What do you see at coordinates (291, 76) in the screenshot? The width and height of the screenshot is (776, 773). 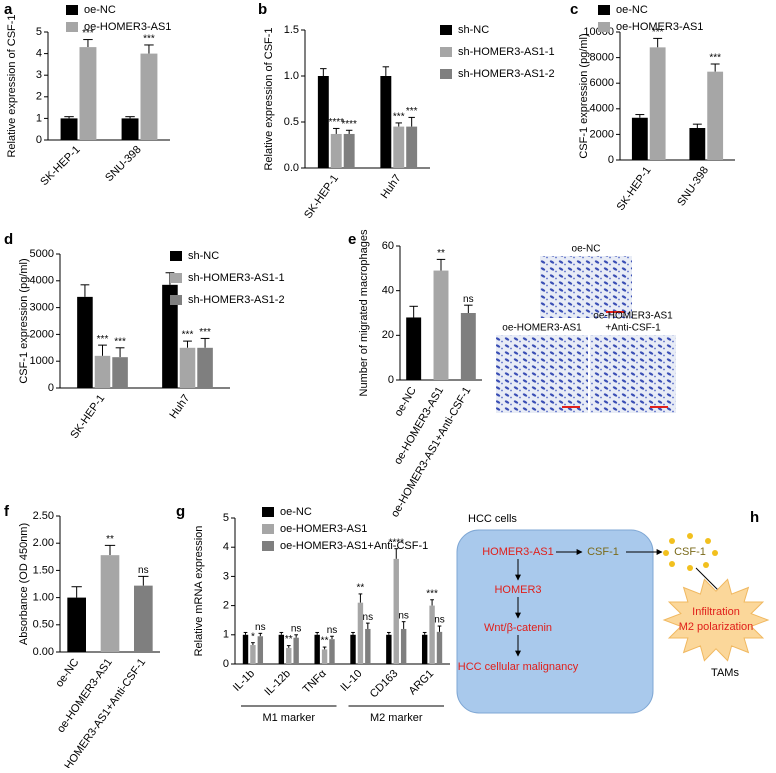 I see `y-tick-label: 1.0` at bounding box center [291, 76].